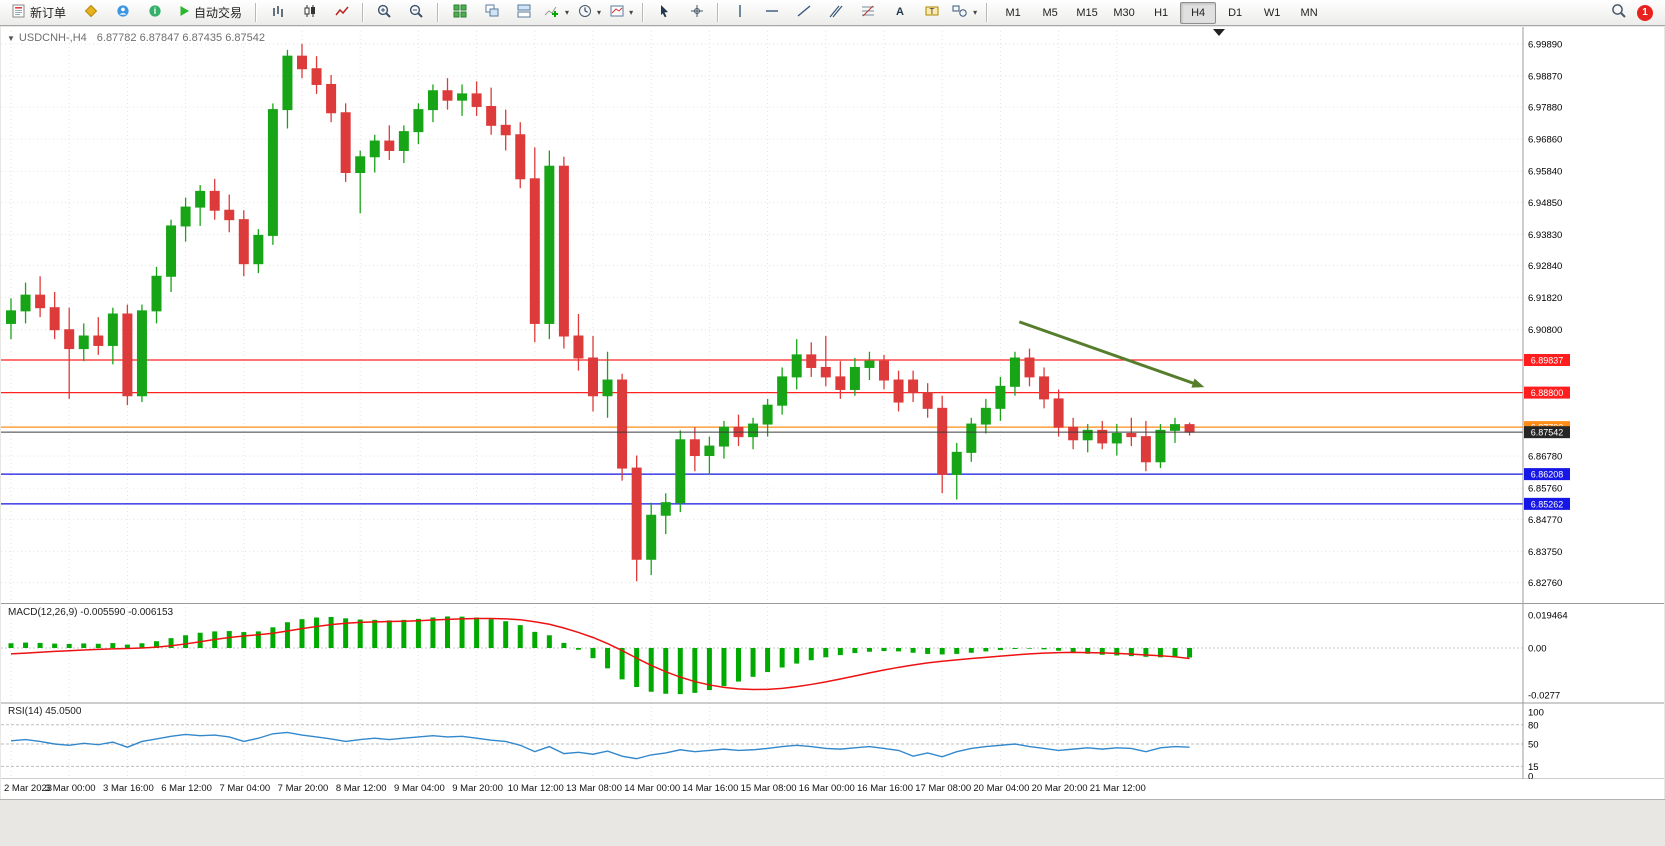  What do you see at coordinates (1272, 12) in the screenshot?
I see `timeframe-button-W1: W1` at bounding box center [1272, 12].